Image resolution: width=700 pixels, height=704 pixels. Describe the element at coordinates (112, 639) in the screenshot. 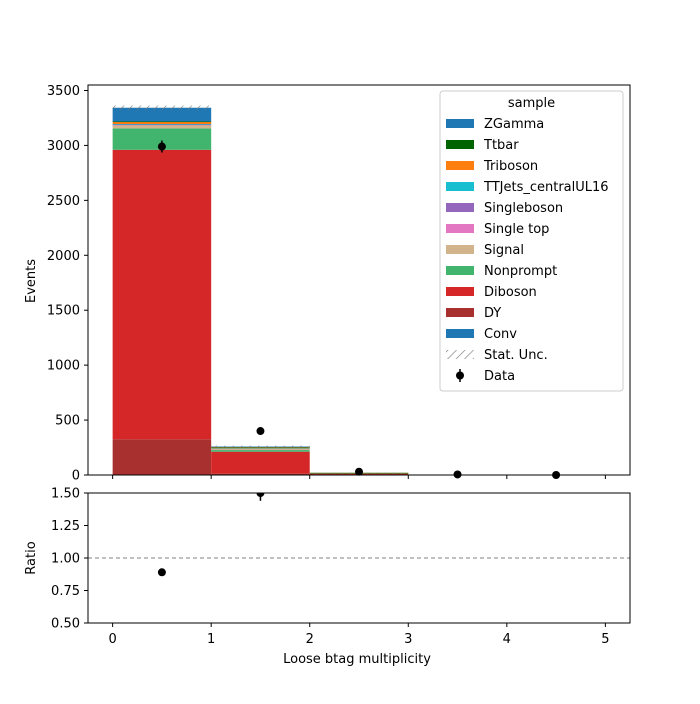

I see `x-tick-label-0: 0` at that location.